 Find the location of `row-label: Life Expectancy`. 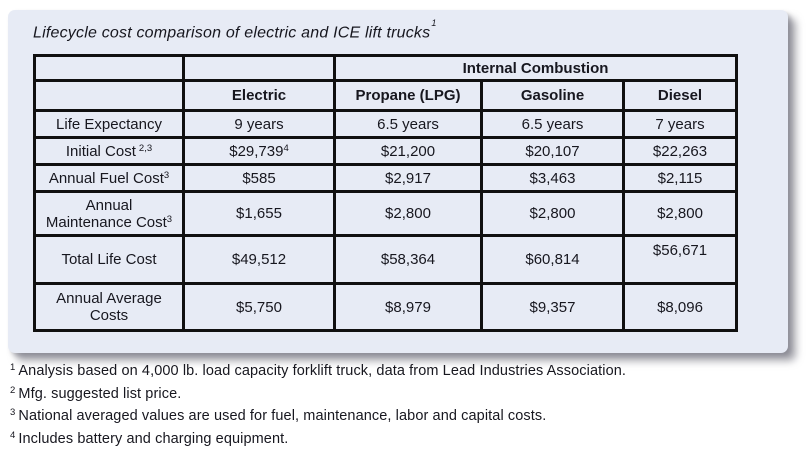

row-label: Life Expectancy is located at coordinates (109, 124).